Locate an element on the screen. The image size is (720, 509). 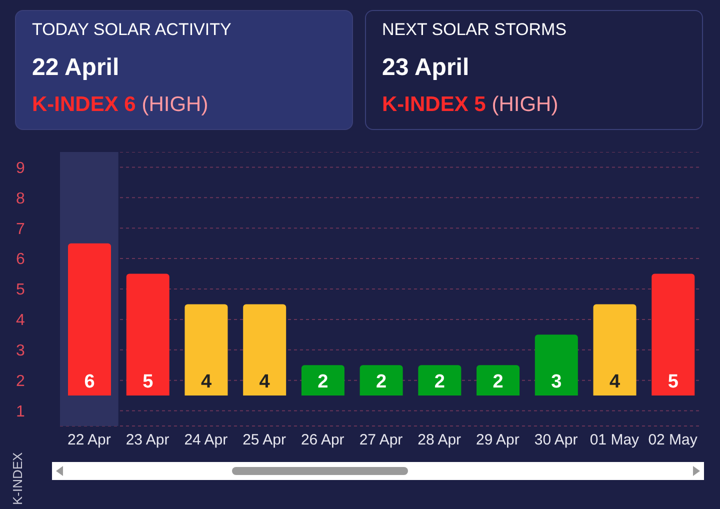
x-tick-label: 01 May is located at coordinates (615, 440).